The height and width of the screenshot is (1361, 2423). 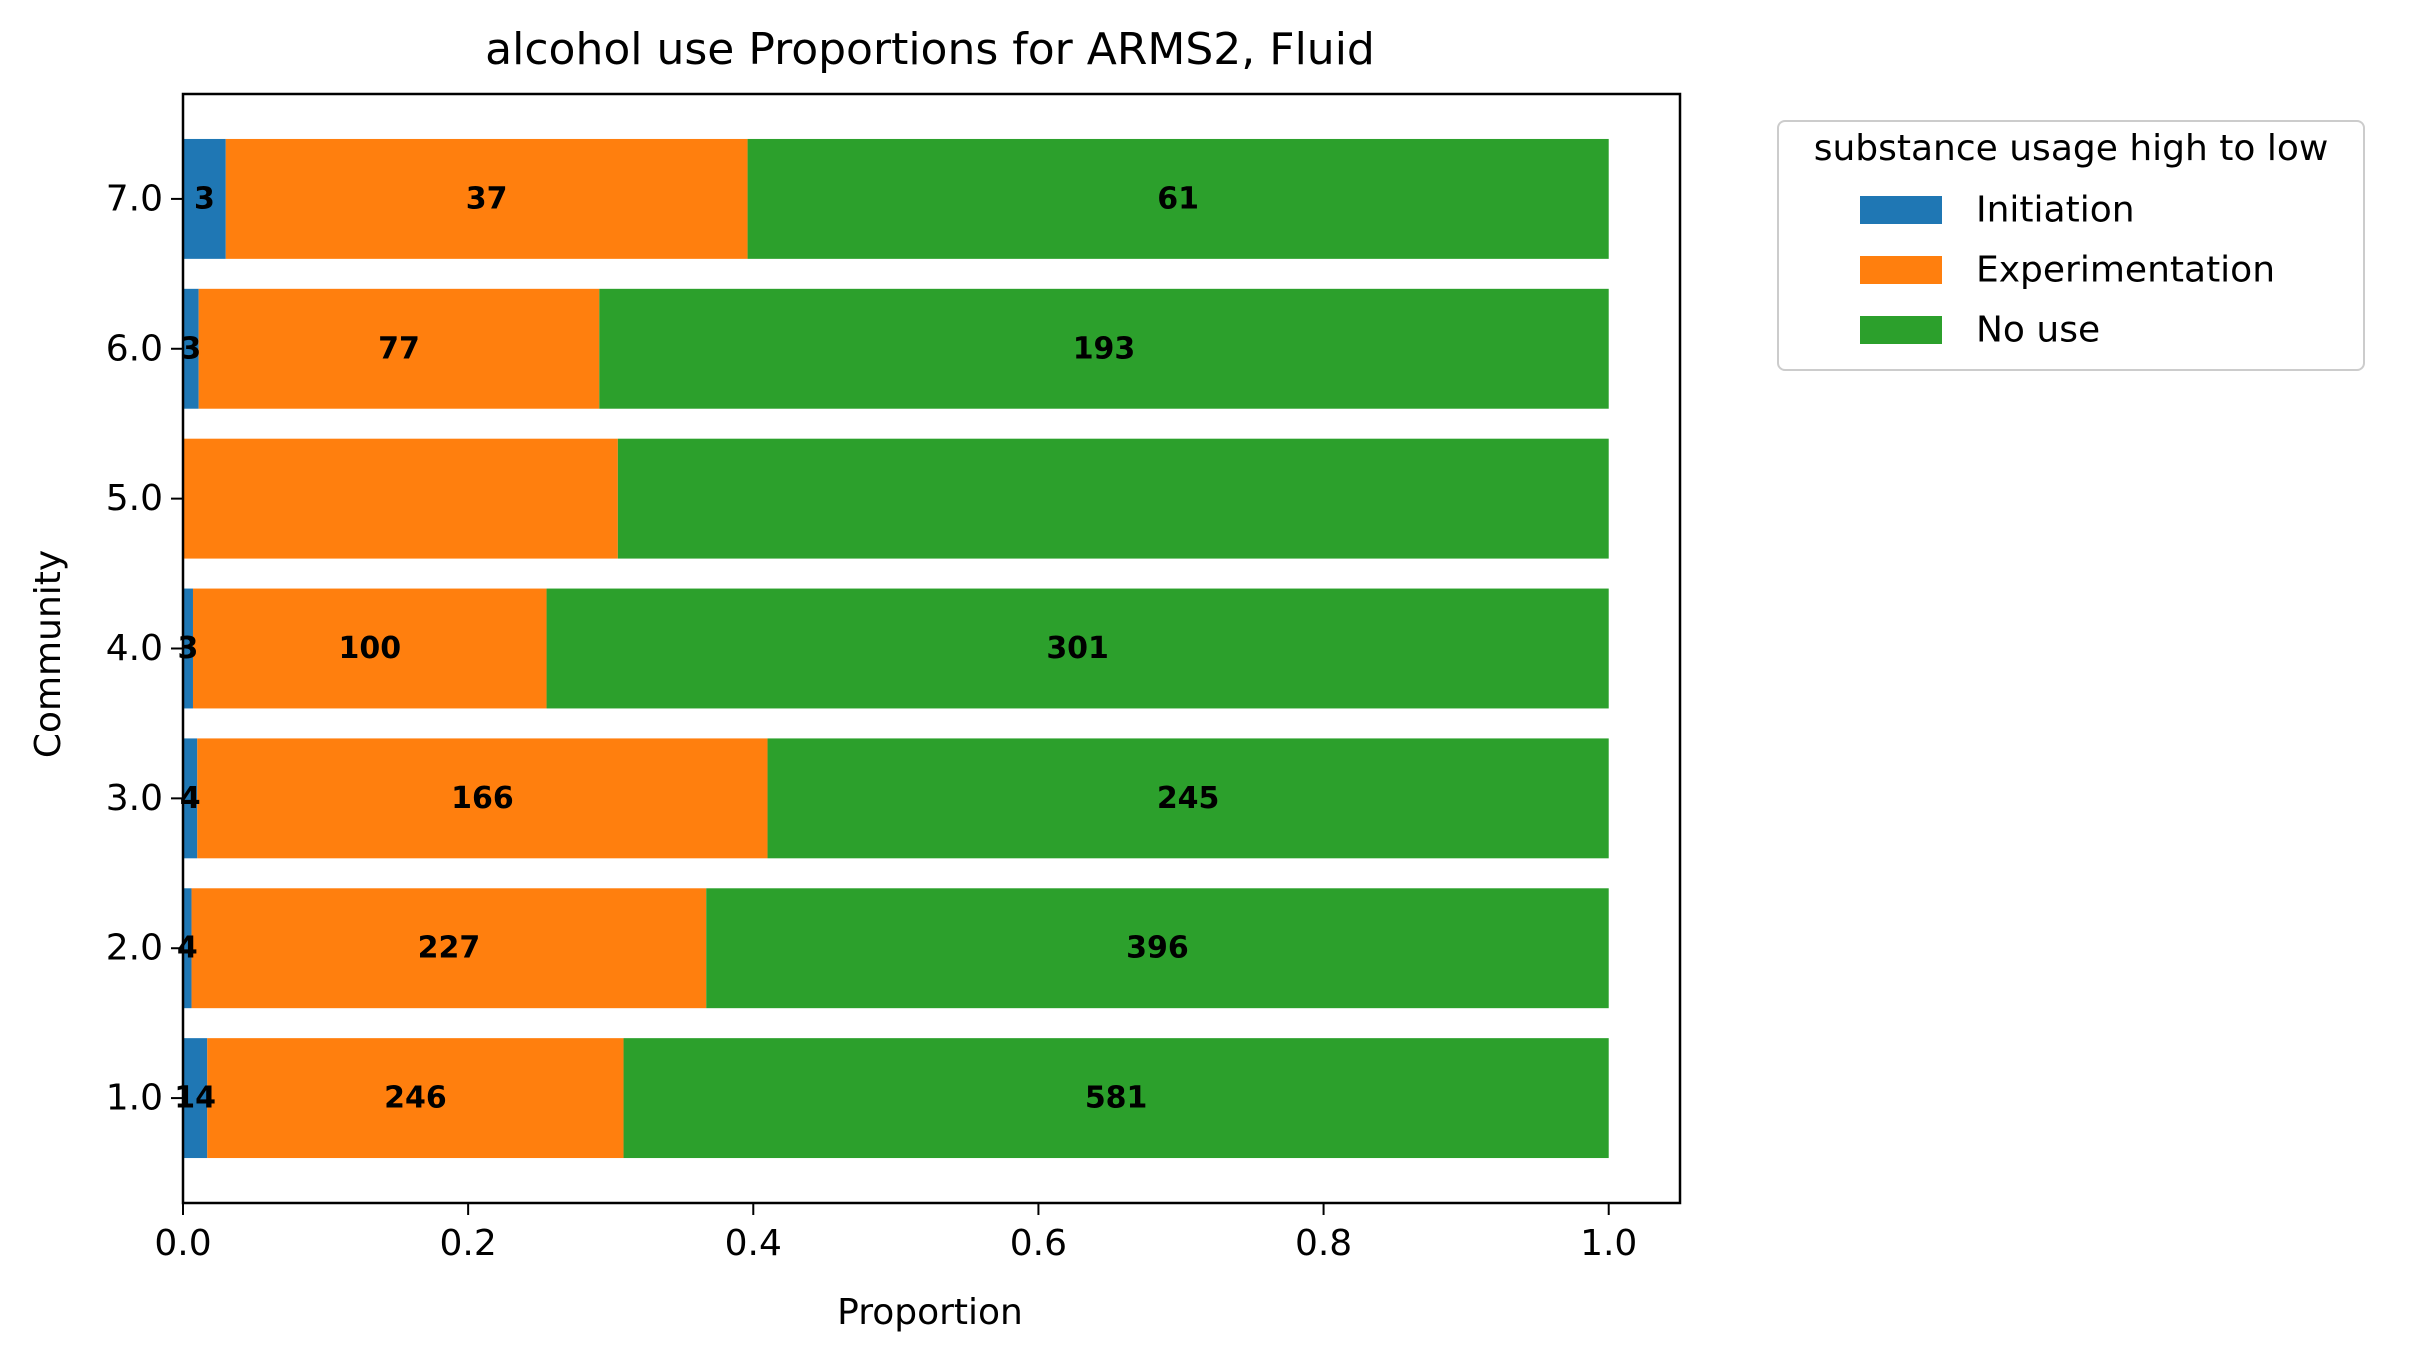 I want to click on y-tick-label: 7.0, so click(x=134, y=198).